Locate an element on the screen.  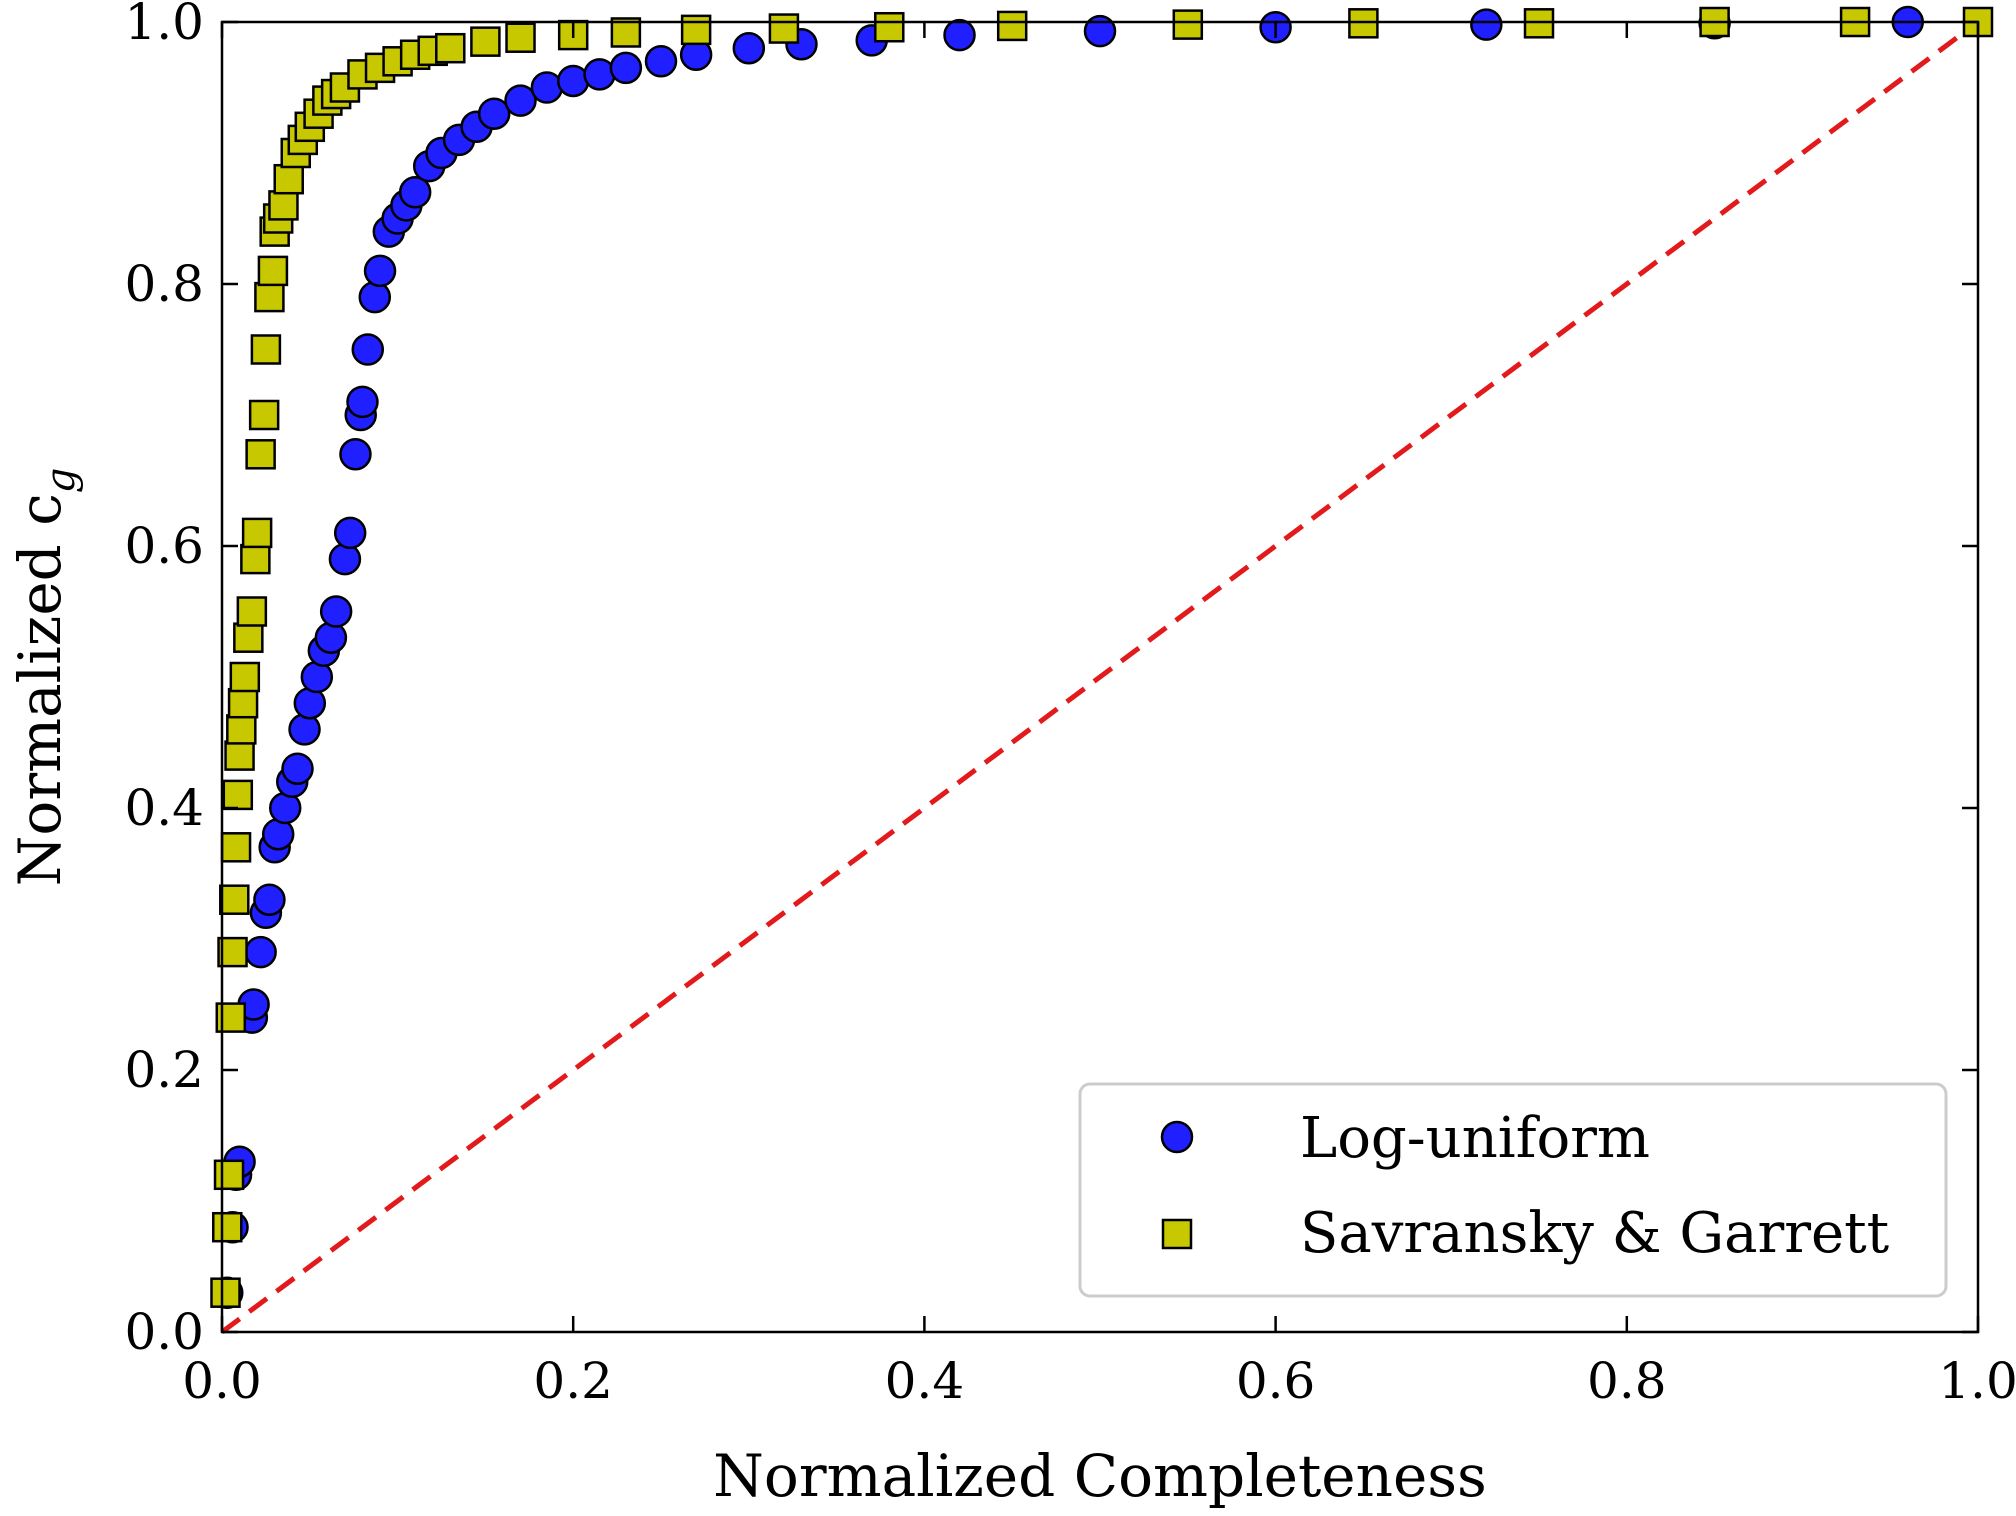
x-tick-label: 1.0 is located at coordinates (1977, 1381).